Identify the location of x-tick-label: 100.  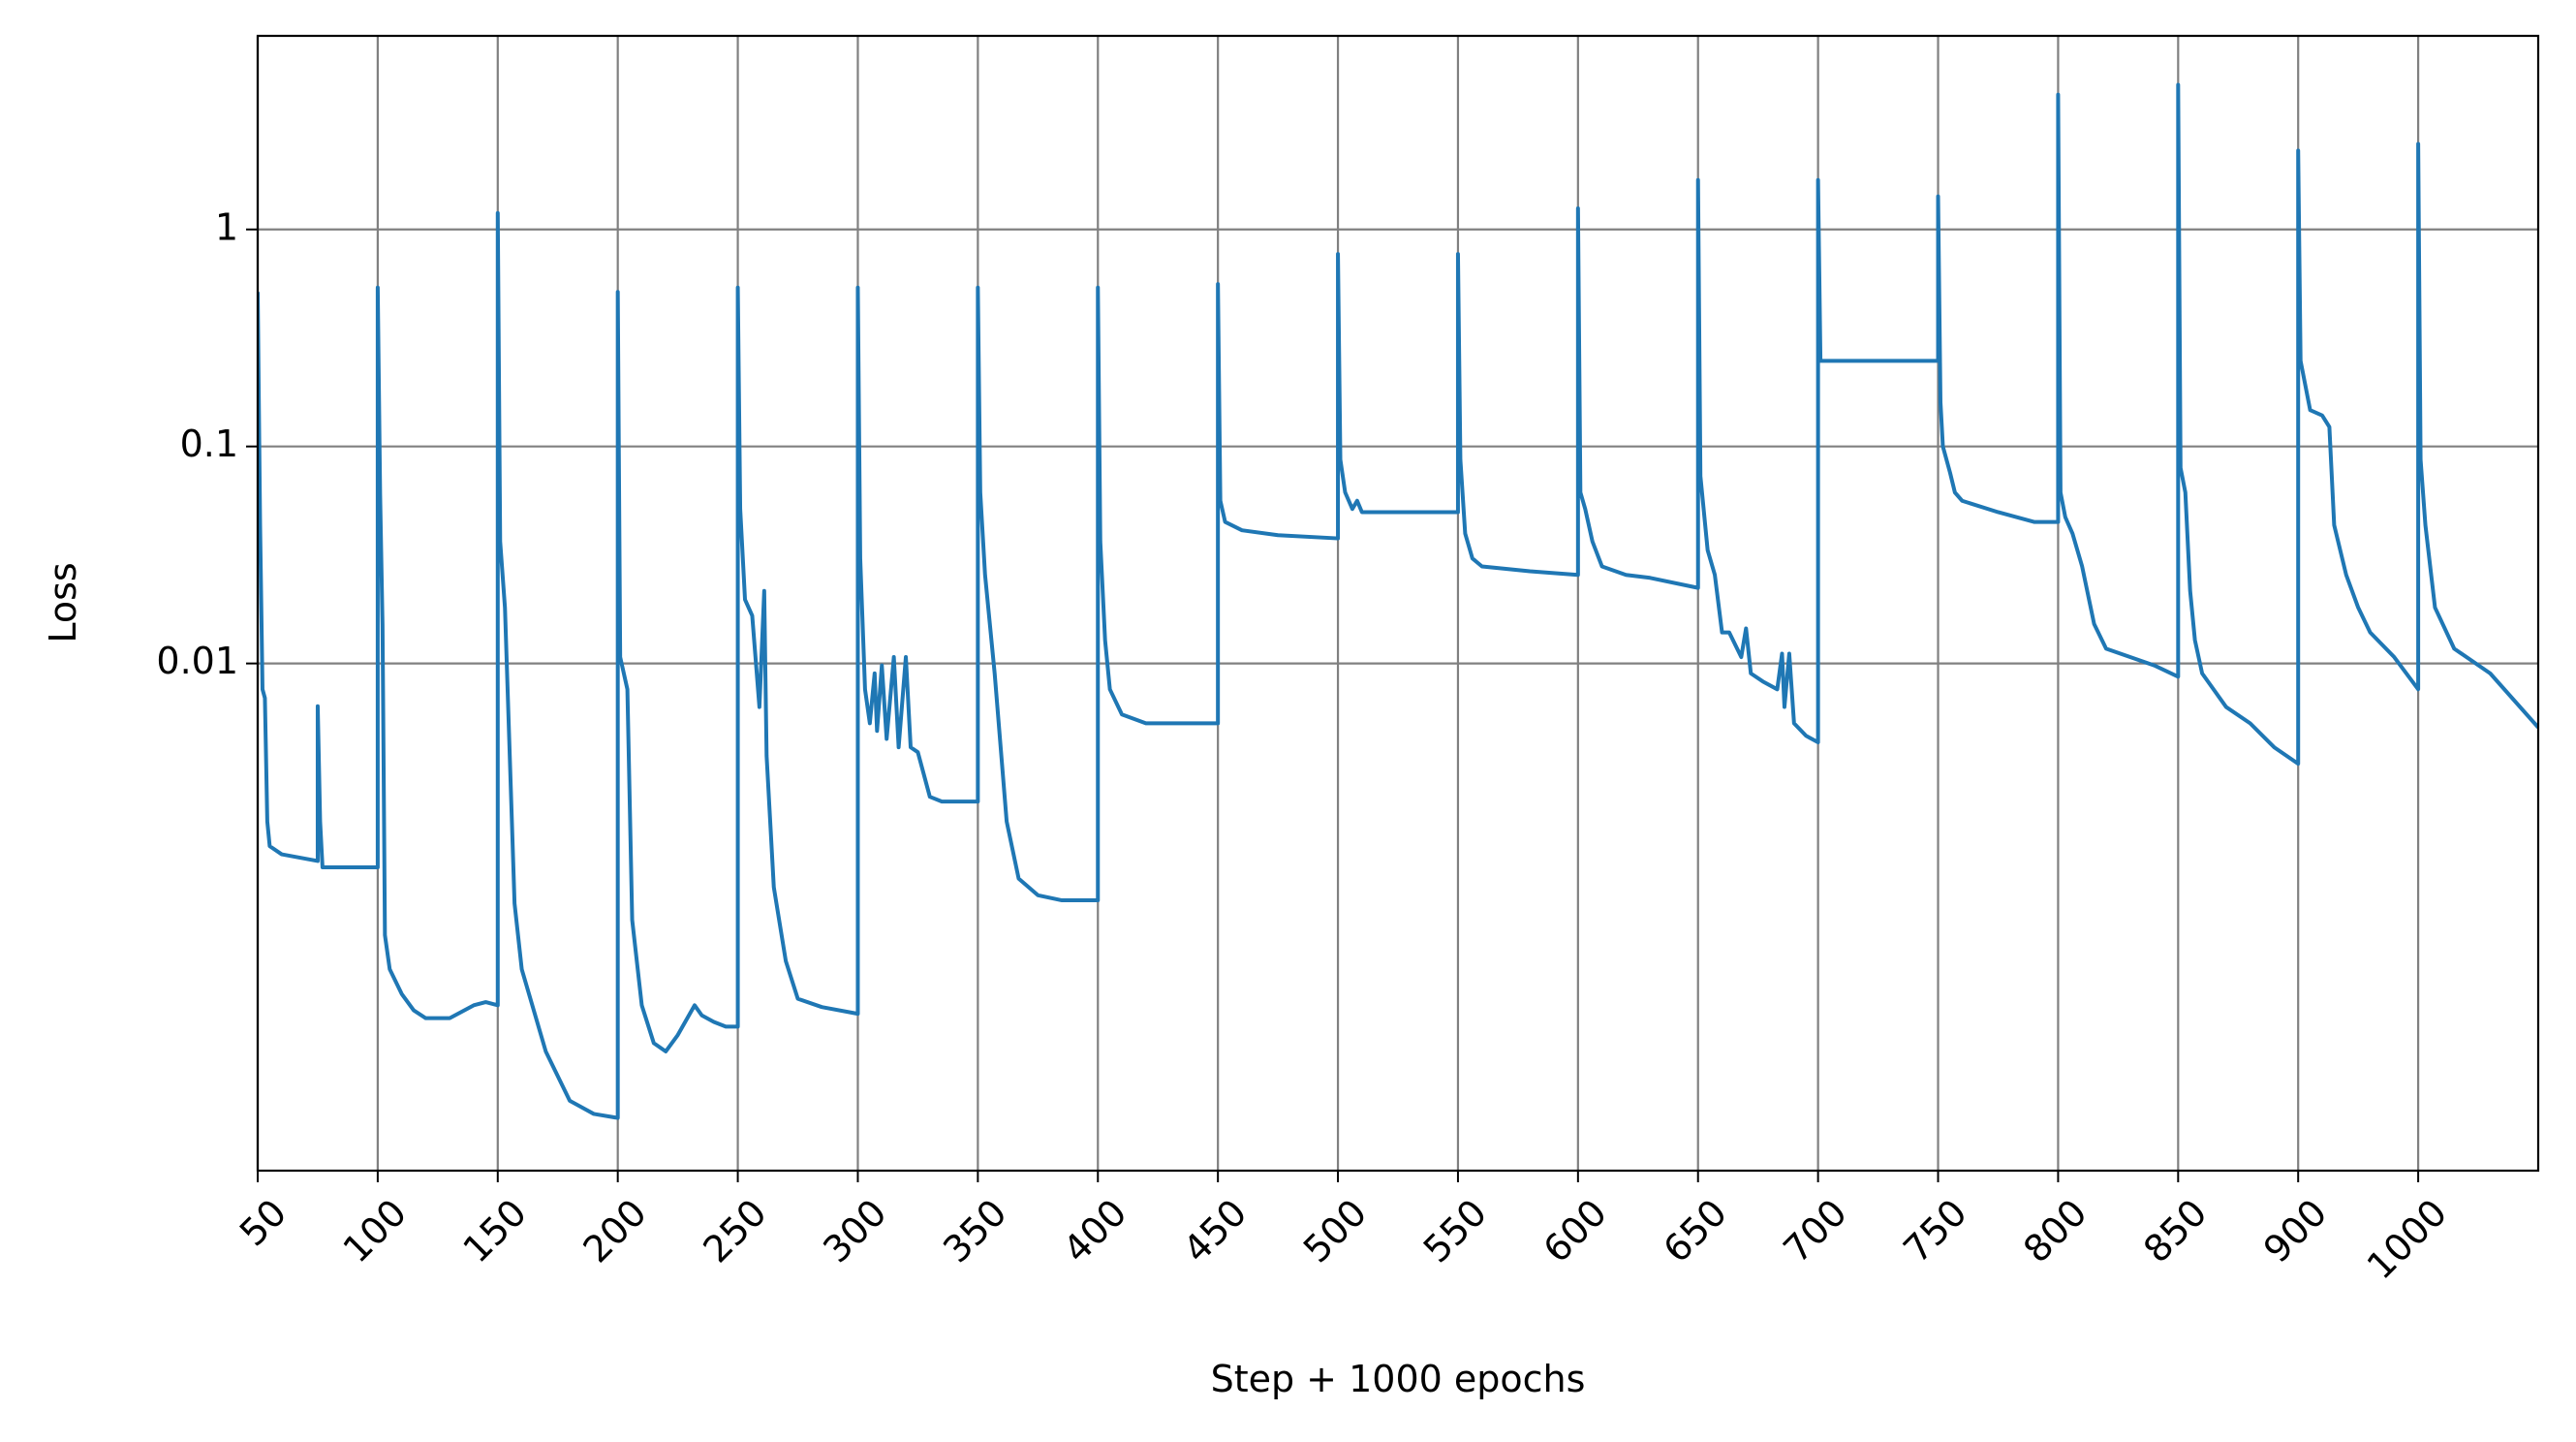
(375, 1230).